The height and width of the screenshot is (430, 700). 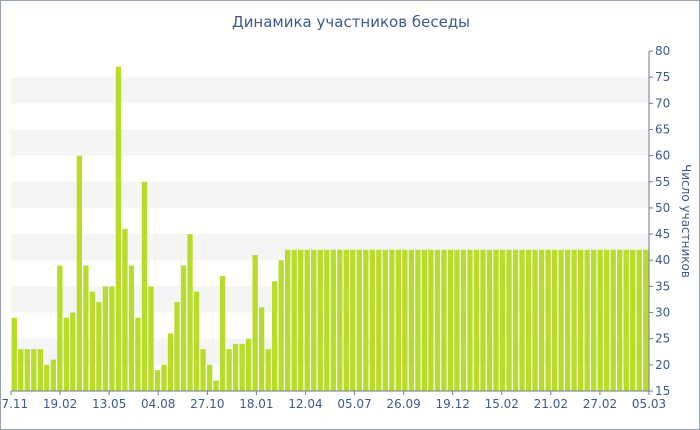 What do you see at coordinates (403, 404) in the screenshot?
I see `x-tick-label: 26.09` at bounding box center [403, 404].